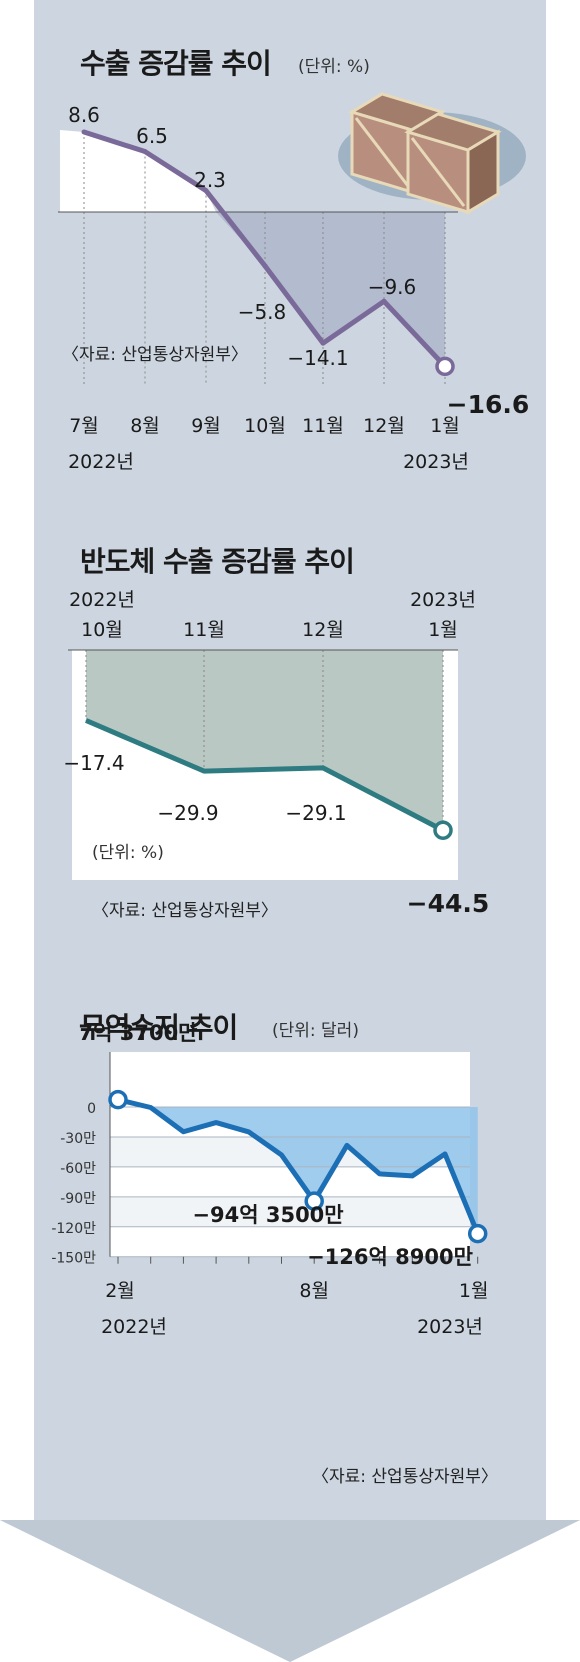  What do you see at coordinates (290, 1079) in the screenshot?
I see `trade-top-band` at bounding box center [290, 1079].